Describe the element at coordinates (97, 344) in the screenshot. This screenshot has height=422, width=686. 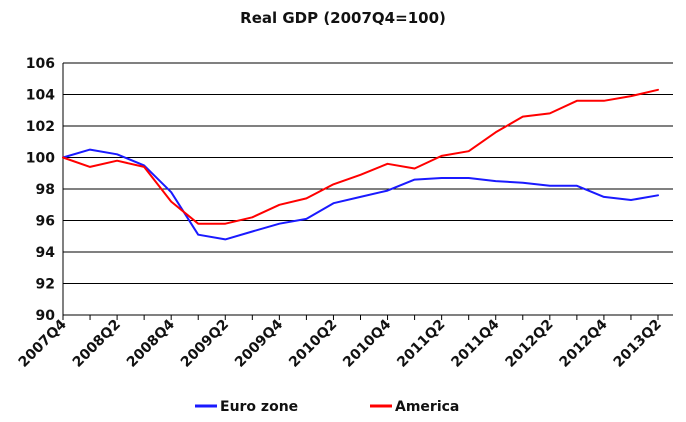
I see `x-tick-label: 2008Q2` at that location.